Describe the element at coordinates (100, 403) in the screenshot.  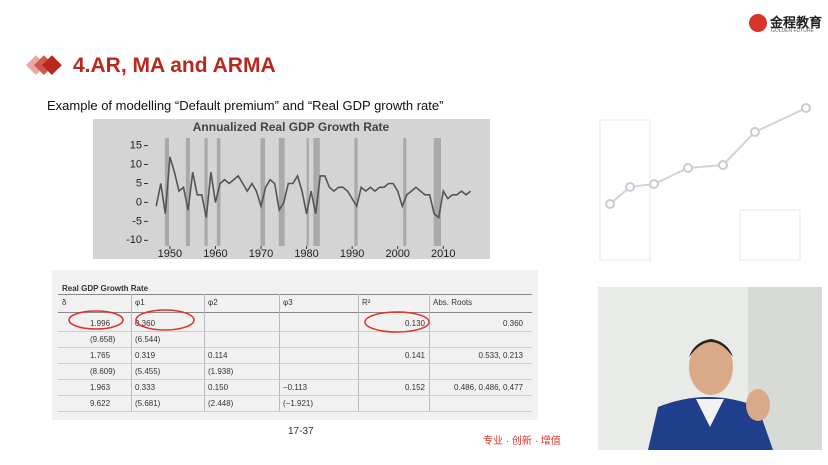
I see `table-cell: 9.622` at that location.